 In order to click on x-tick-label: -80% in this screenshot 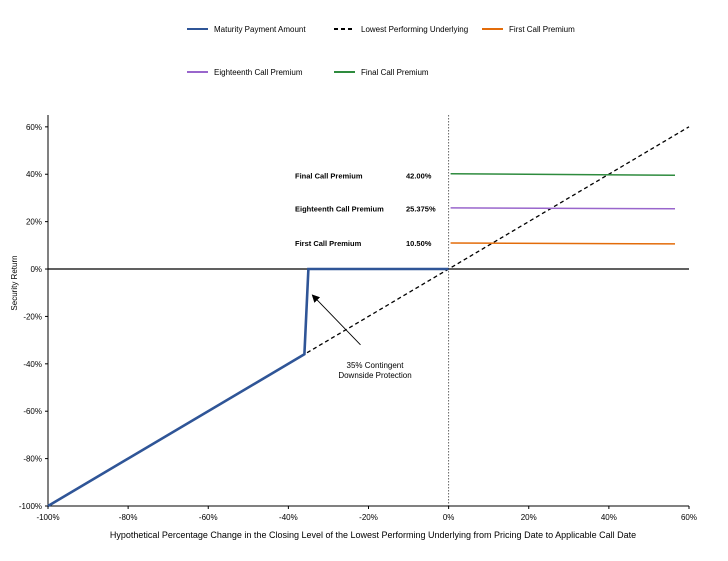, I will do `click(128, 517)`.